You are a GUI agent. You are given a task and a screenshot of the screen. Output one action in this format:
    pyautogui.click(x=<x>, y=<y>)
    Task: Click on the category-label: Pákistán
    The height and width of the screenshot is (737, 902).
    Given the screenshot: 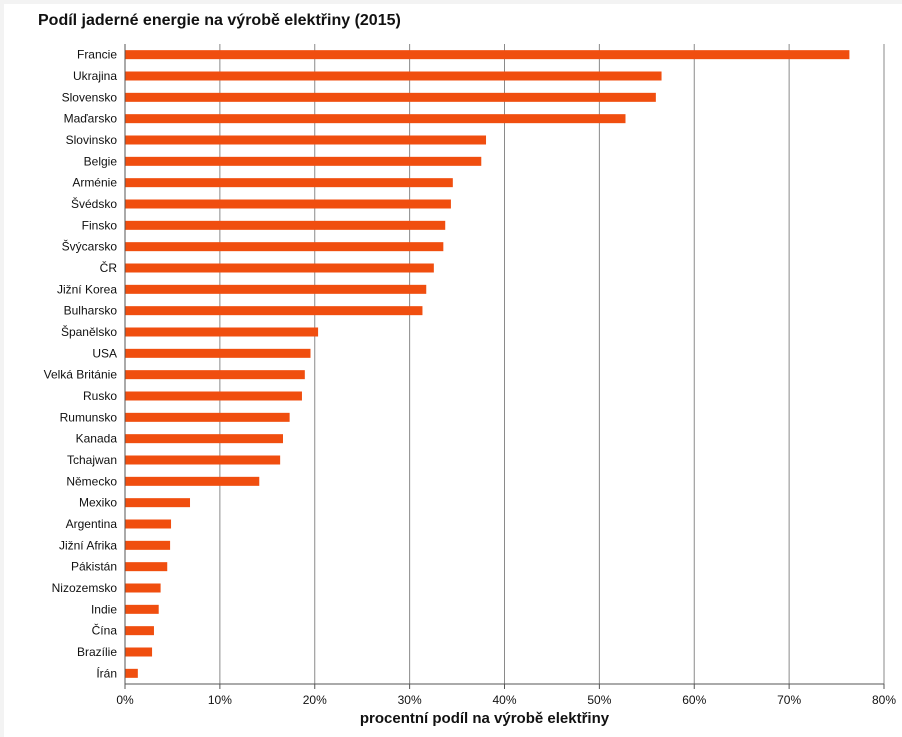 What is the action you would take?
    pyautogui.click(x=94, y=567)
    